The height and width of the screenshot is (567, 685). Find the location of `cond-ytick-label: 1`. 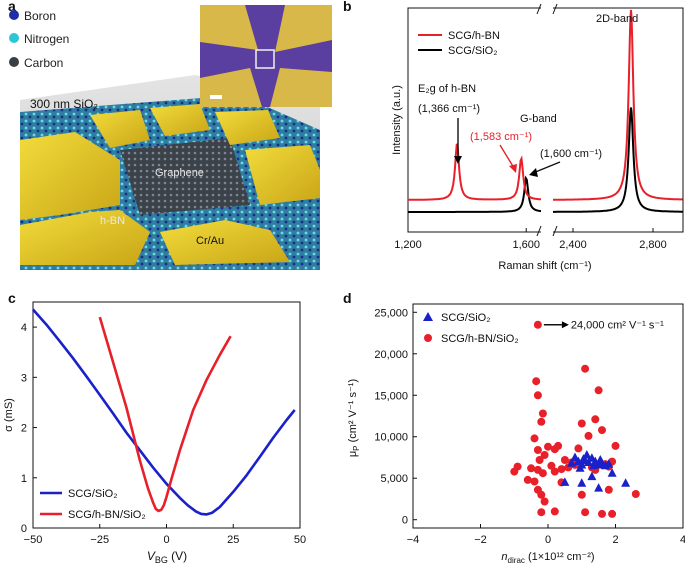

cond-ytick-label: 1 is located at coordinates (24, 479).